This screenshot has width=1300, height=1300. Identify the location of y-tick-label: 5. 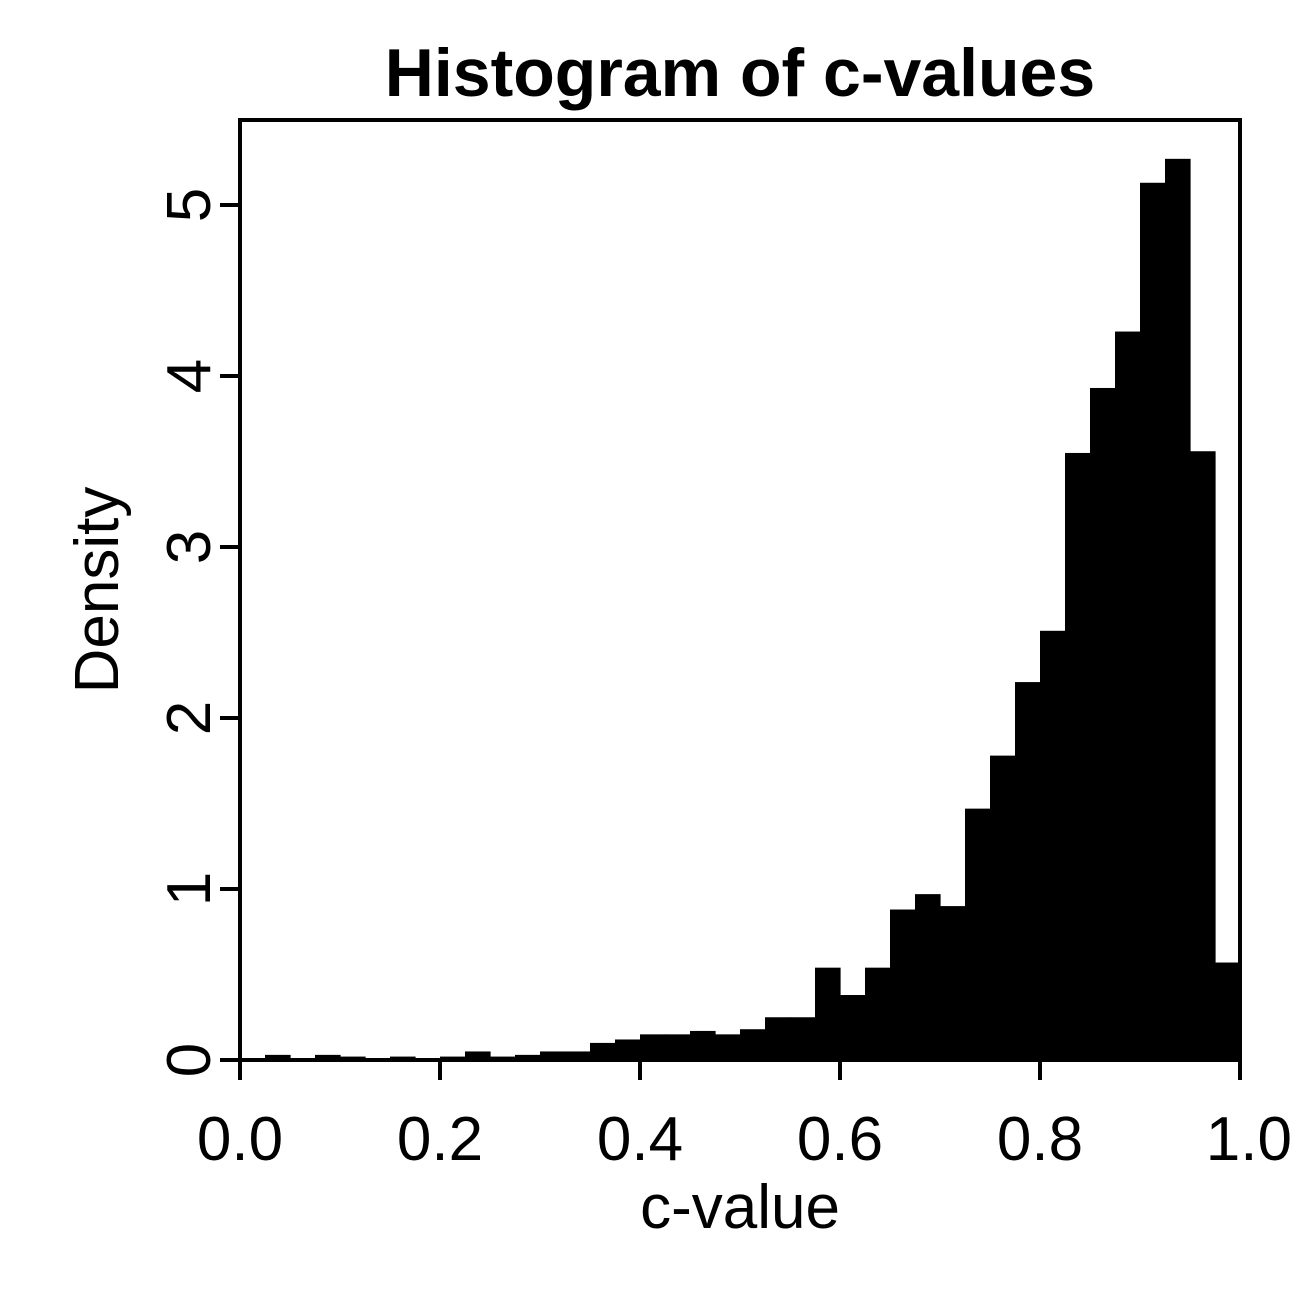
(189, 205).